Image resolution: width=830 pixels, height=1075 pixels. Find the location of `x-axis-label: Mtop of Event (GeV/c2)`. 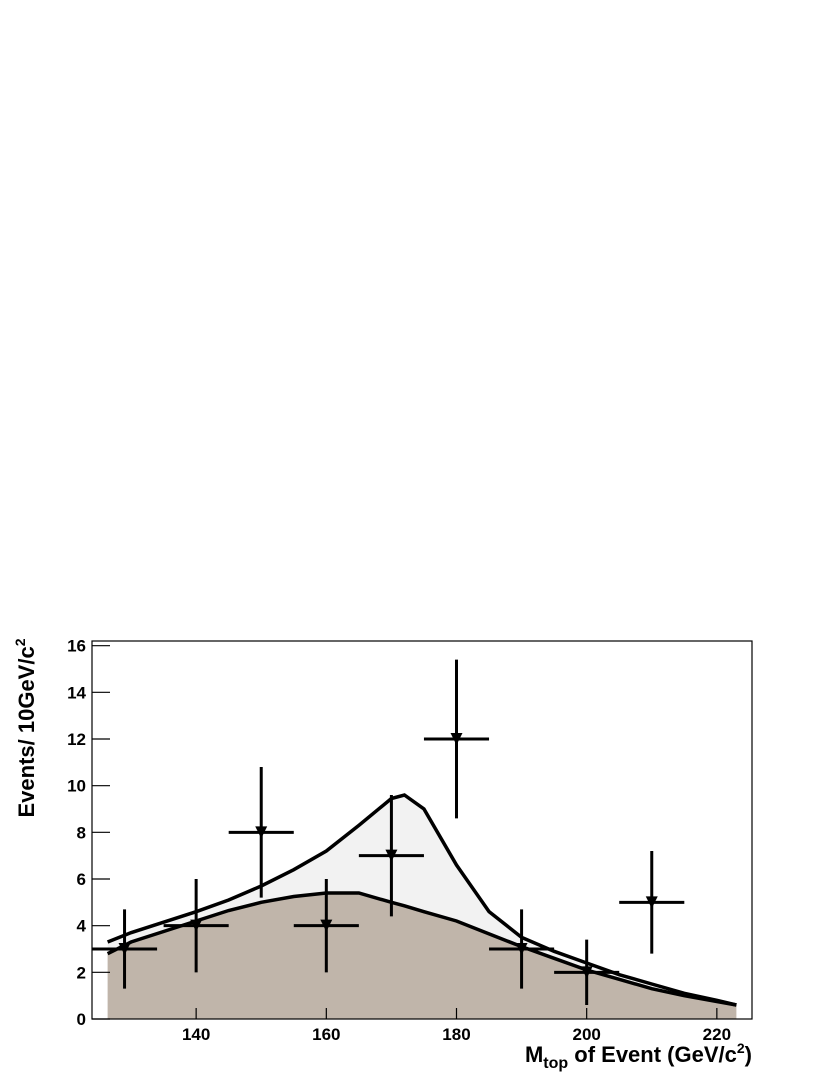

x-axis-label: Mtop of Event (GeV/c2) is located at coordinates (638, 1056).